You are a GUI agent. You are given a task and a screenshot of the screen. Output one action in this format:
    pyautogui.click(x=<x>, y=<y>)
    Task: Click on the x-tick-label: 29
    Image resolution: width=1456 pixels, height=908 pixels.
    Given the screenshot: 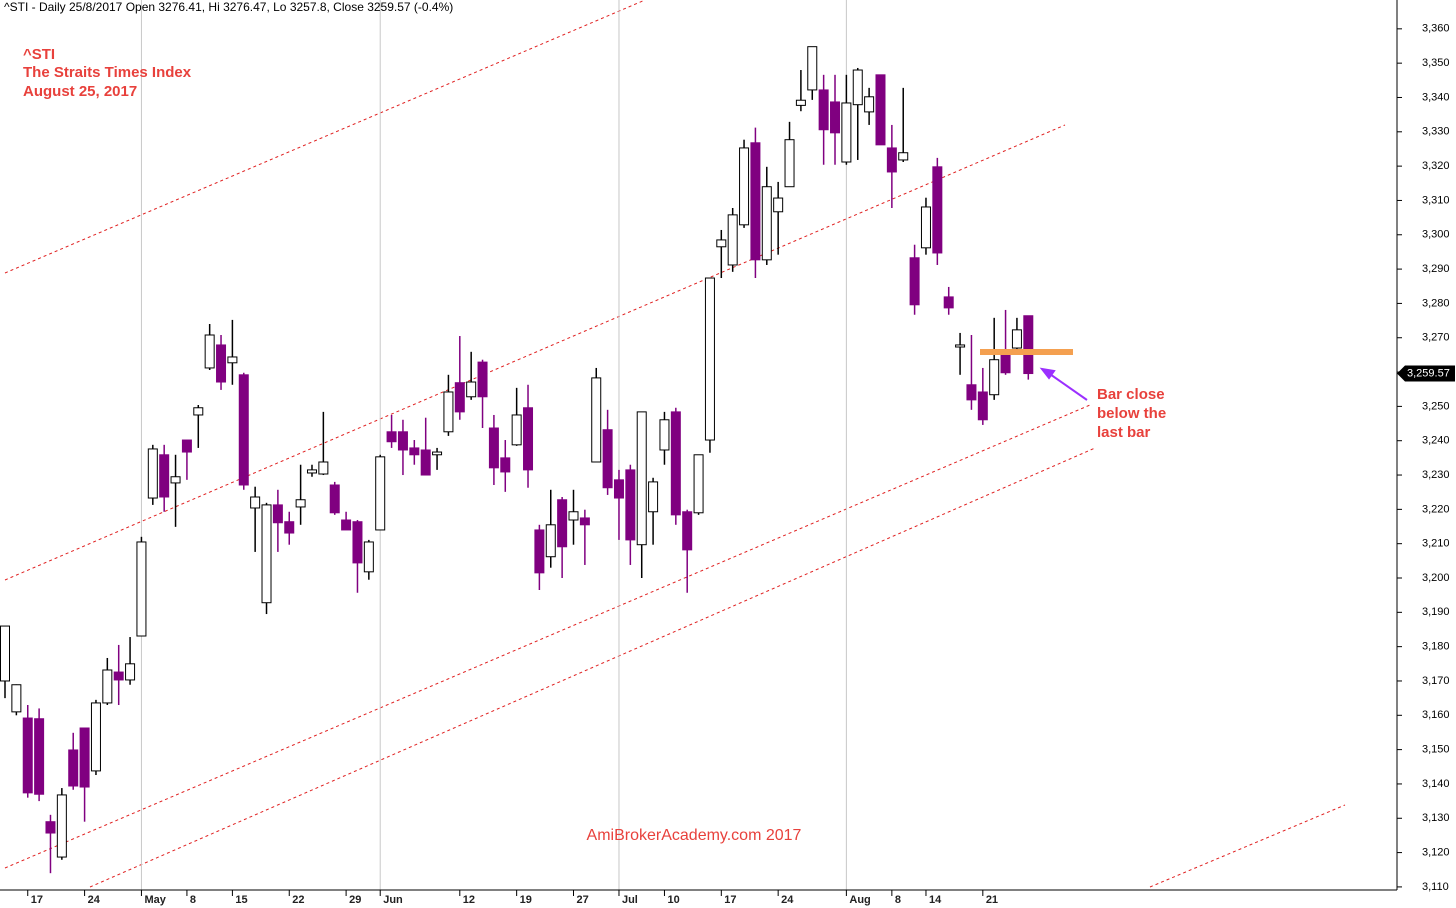 What is the action you would take?
    pyautogui.click(x=355, y=900)
    